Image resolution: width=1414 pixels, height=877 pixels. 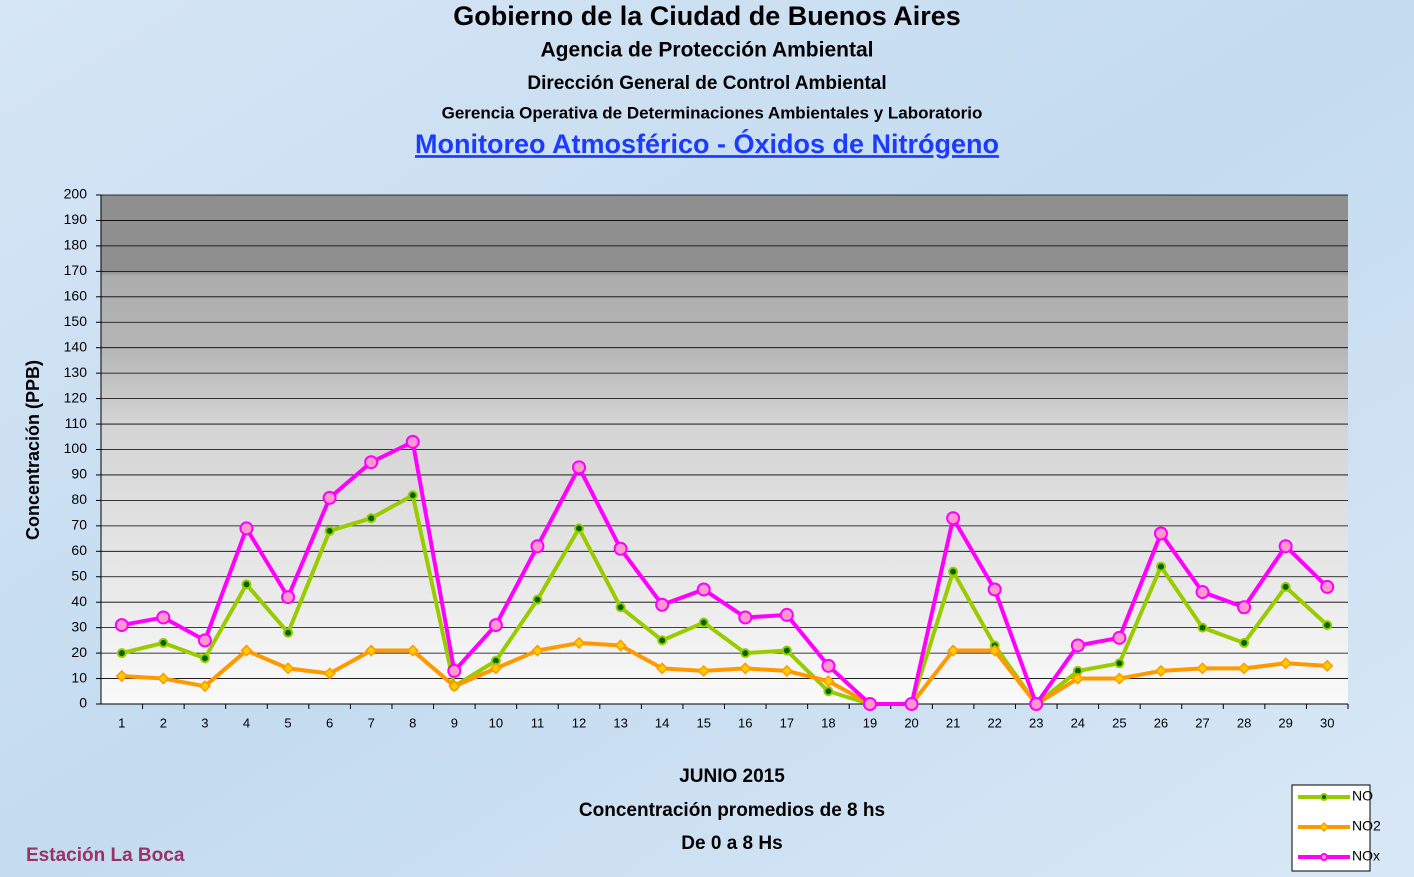 I want to click on x-tick-label: 28, so click(x=1244, y=722).